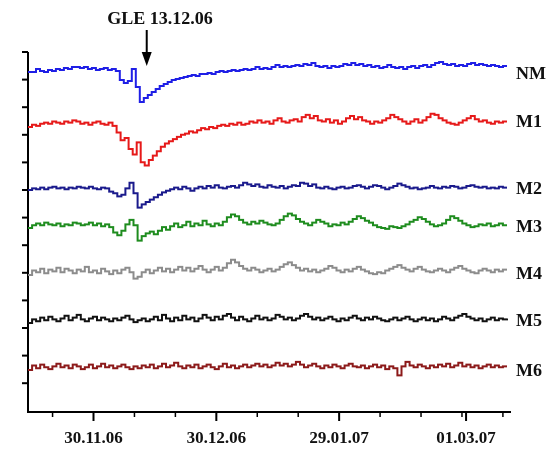 This screenshot has width=553, height=459. Describe the element at coordinates (529, 273) in the screenshot. I see `series-label-m4: M4` at that location.